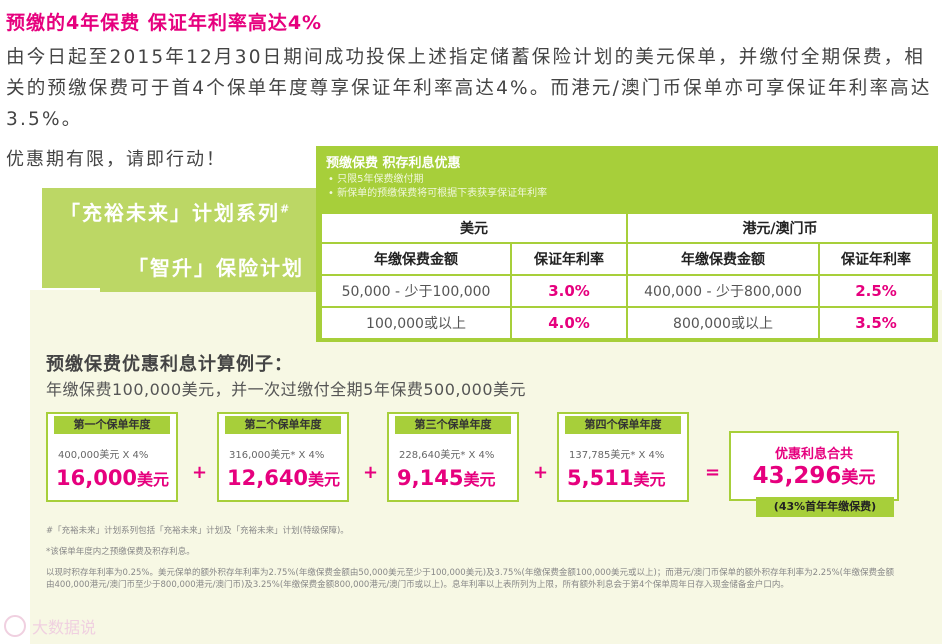 The height and width of the screenshot is (644, 949). I want to click on hkd-rate: 2.5%, so click(876, 291).